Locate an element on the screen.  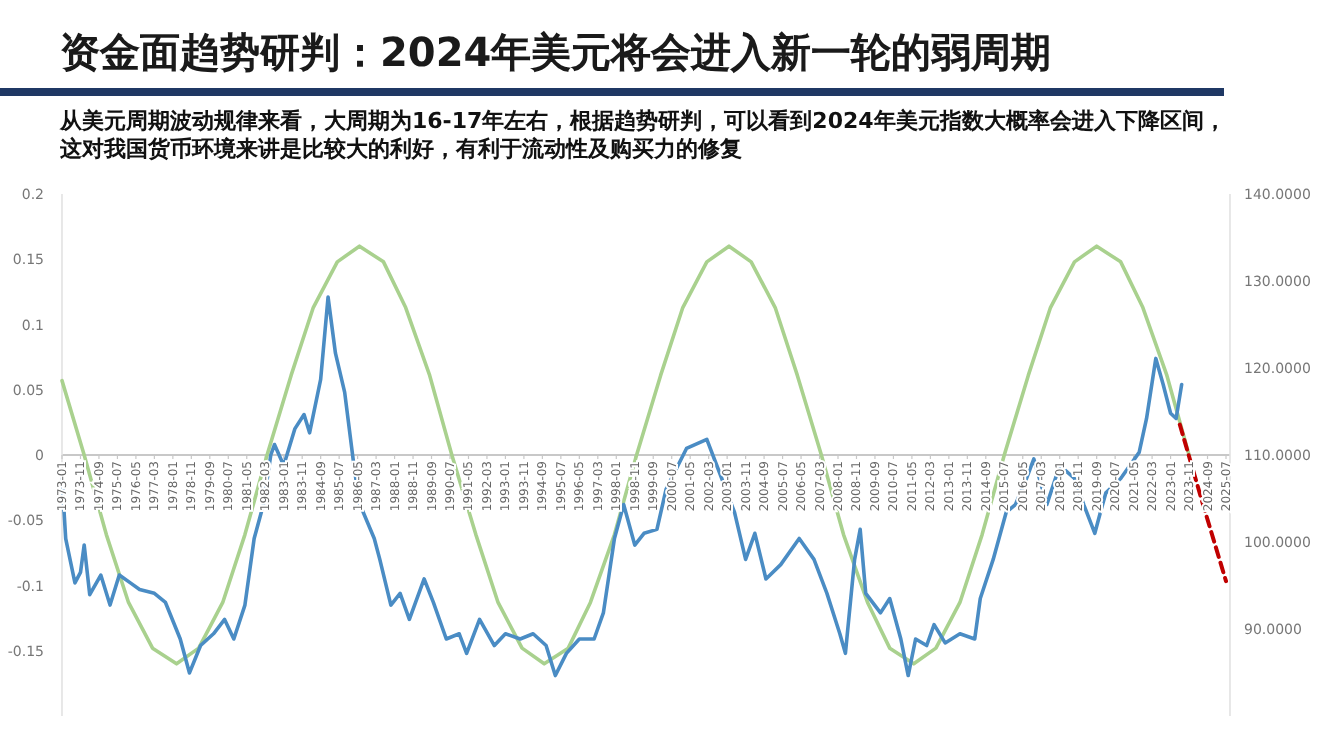
chart-subtitle: 从美元周期波动规律来看，大周期为16-17年左右，根据趋势研判，可以看到2024年美元指数大概率会进入下降区间，这对我国货币环境来讲是比较大的利好，有利于流动性及购买力的修复 is located at coordinates (642, 135).